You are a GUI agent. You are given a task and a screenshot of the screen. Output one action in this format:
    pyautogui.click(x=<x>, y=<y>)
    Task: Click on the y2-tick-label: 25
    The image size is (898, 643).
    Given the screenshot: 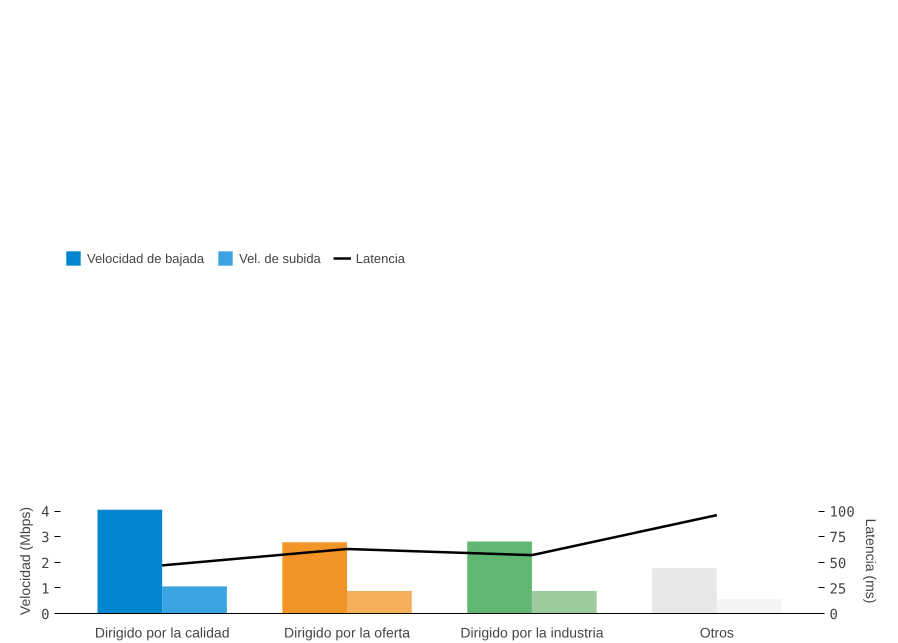 What is the action you would take?
    pyautogui.click(x=838, y=589)
    